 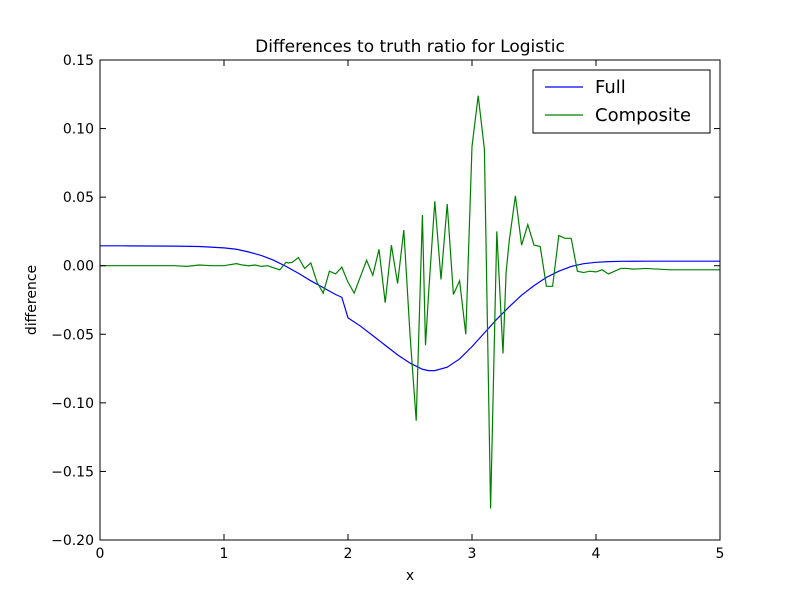 What do you see at coordinates (72, 541) in the screenshot?
I see `y-tick-label: −0.20` at bounding box center [72, 541].